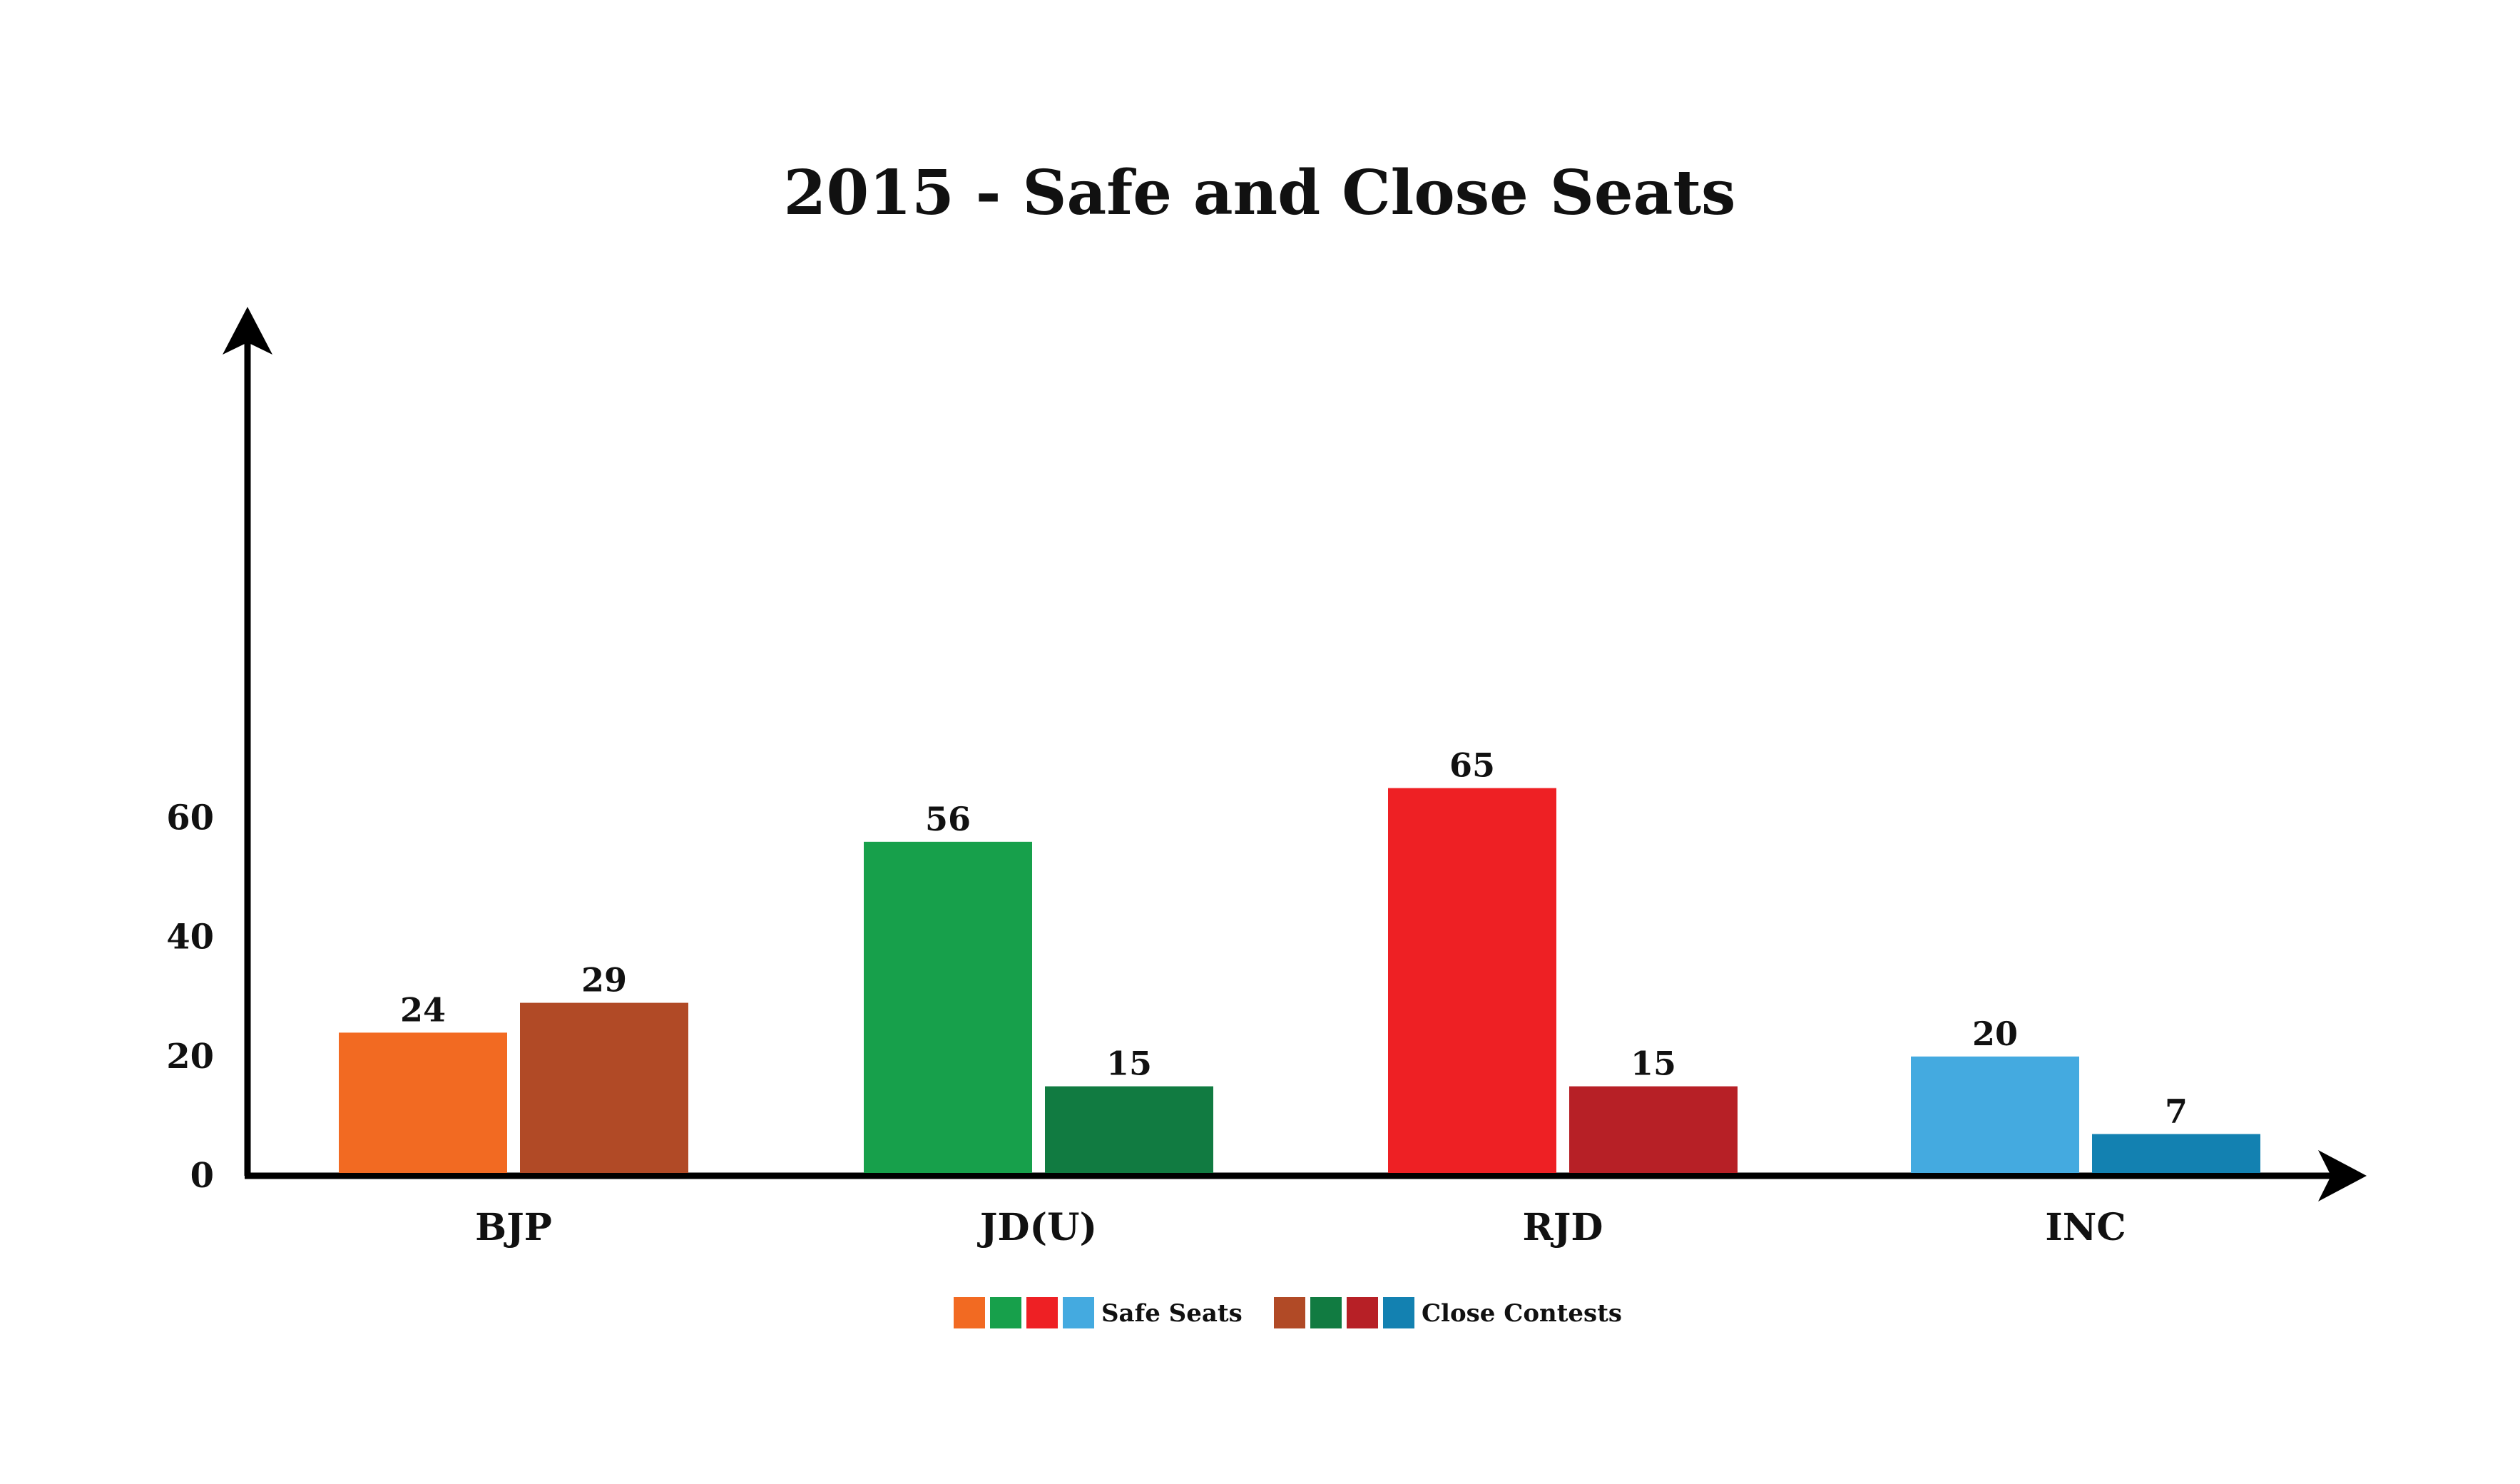 Image resolution: width=2520 pixels, height=1484 pixels. I want to click on data-label: 56, so click(948, 819).